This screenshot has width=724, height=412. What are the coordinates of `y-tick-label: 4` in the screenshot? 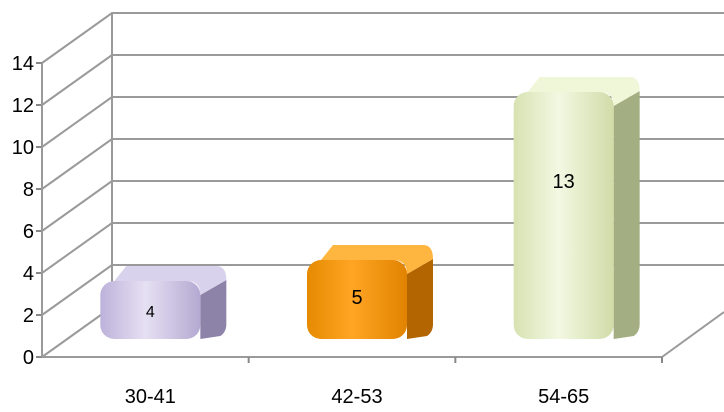 It's located at (28, 274).